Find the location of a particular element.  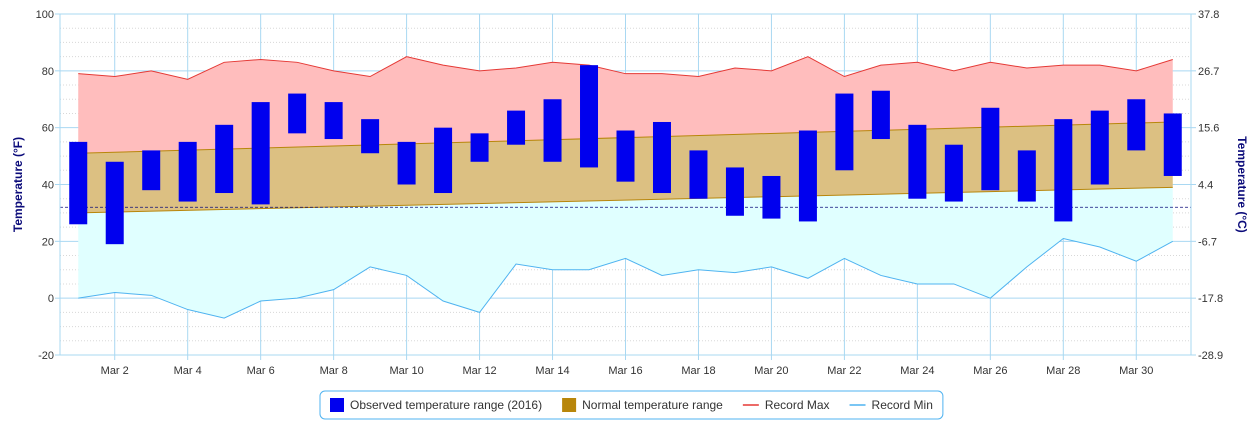

x-tick-label: Mar 2 is located at coordinates (115, 371).